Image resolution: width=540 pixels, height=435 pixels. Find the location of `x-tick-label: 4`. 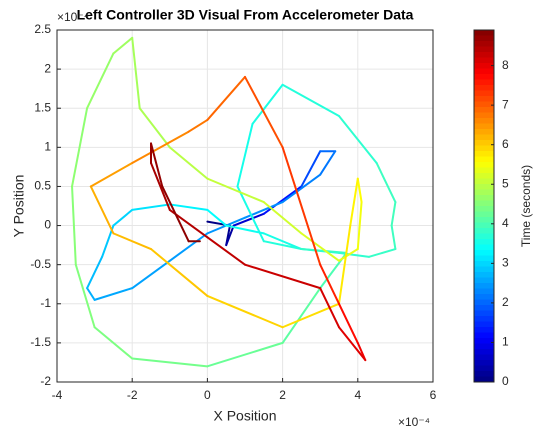

x-tick-label: 4 is located at coordinates (357, 395).